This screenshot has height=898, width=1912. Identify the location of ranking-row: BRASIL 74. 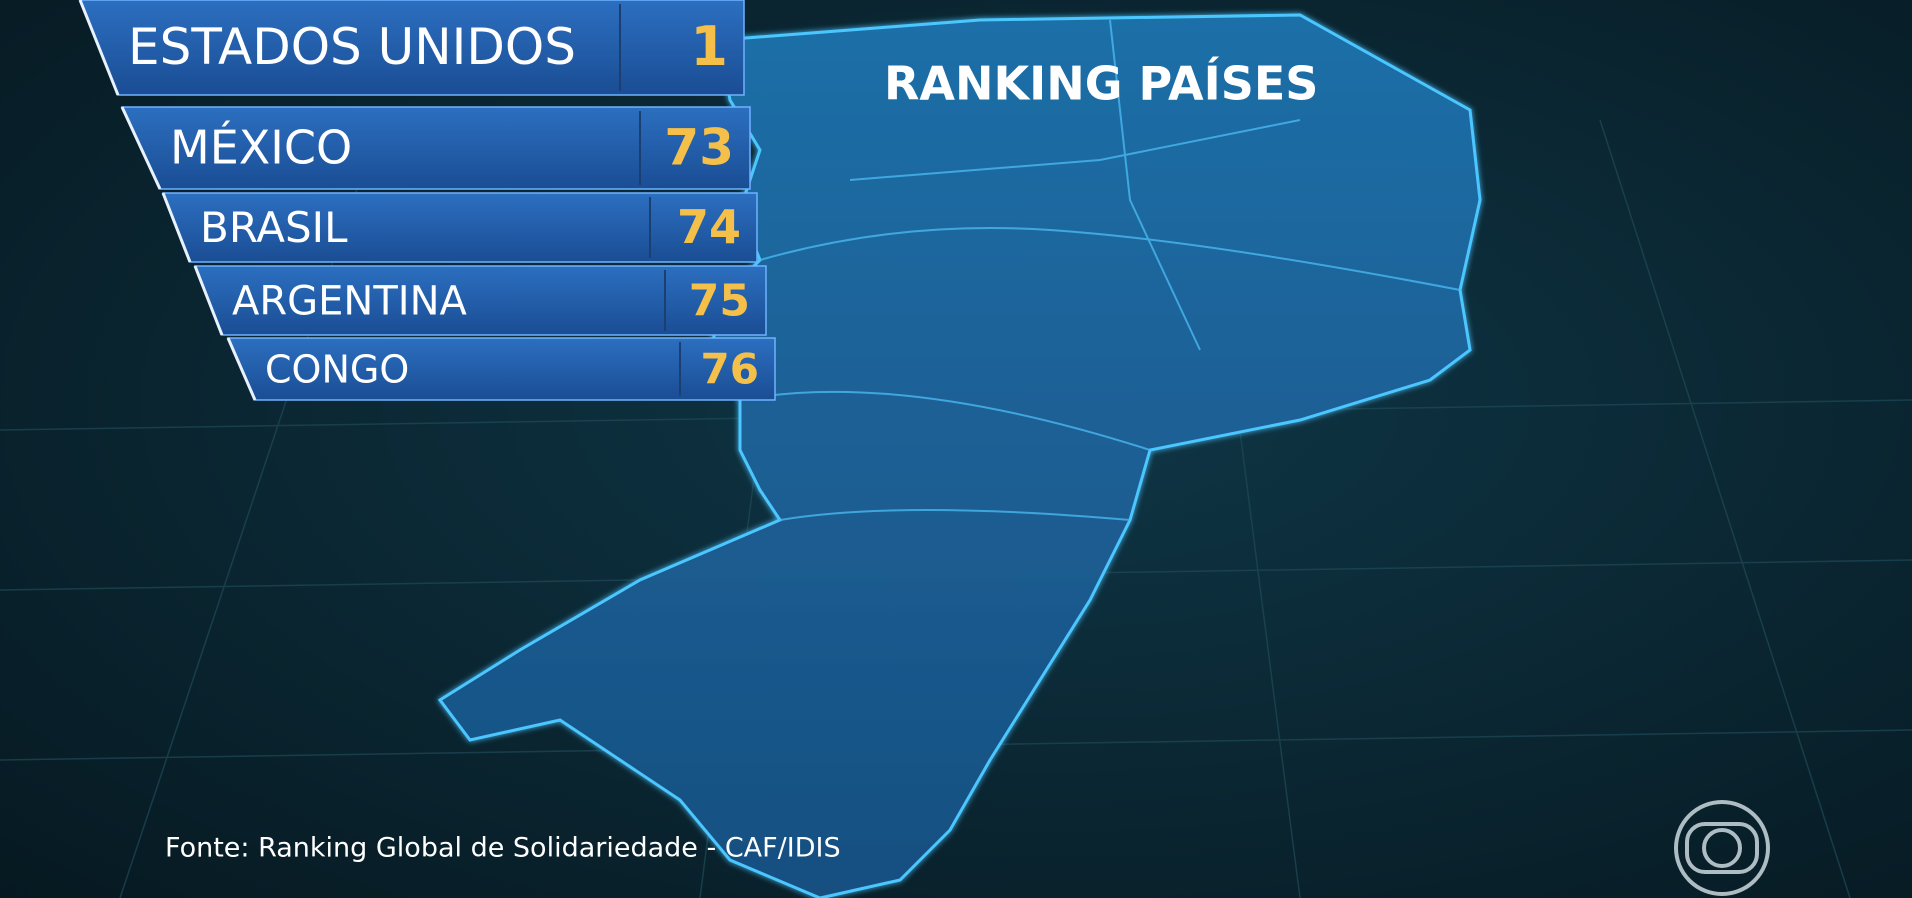
(459, 227).